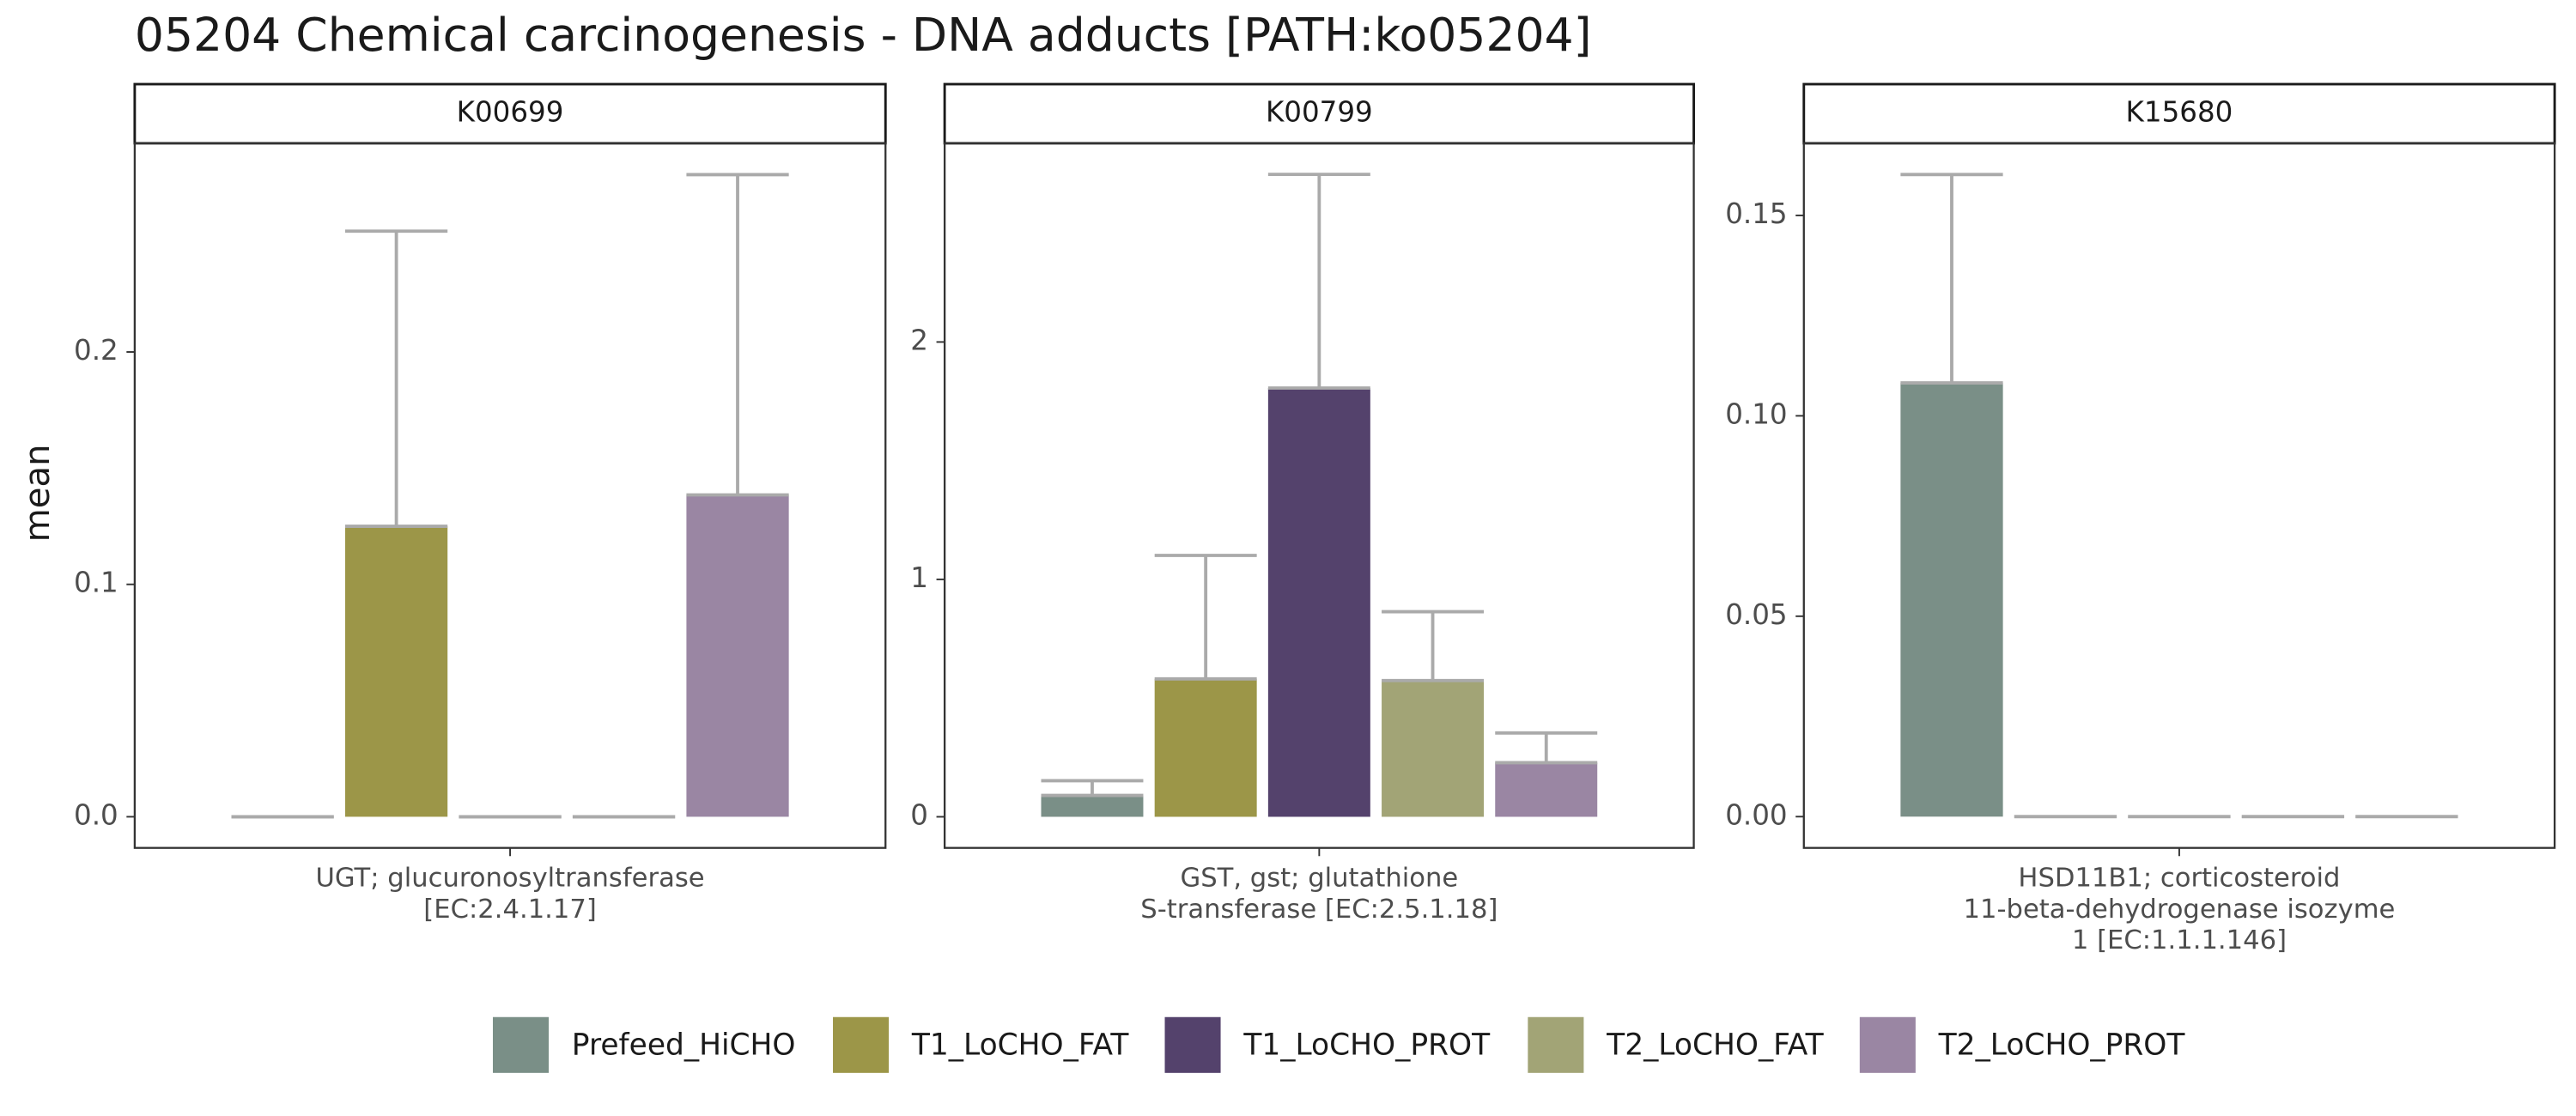 This screenshot has width=2576, height=1116. Describe the element at coordinates (1756, 213) in the screenshot. I see `y-tick-label: 0.15` at that location.